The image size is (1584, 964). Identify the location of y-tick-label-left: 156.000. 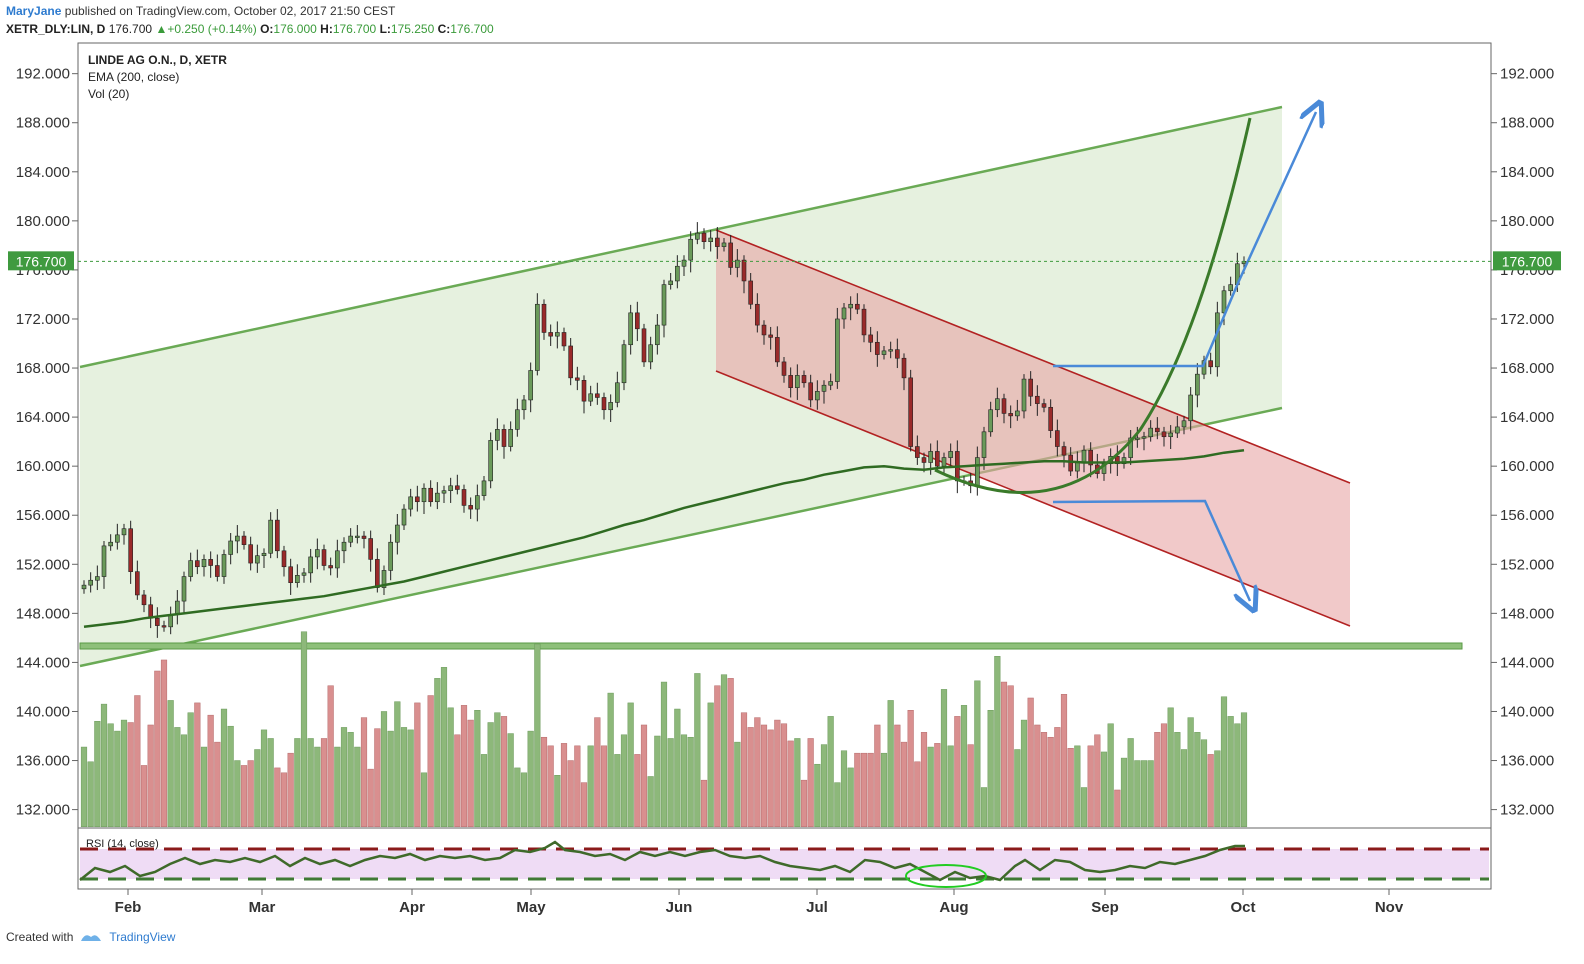
(43, 515).